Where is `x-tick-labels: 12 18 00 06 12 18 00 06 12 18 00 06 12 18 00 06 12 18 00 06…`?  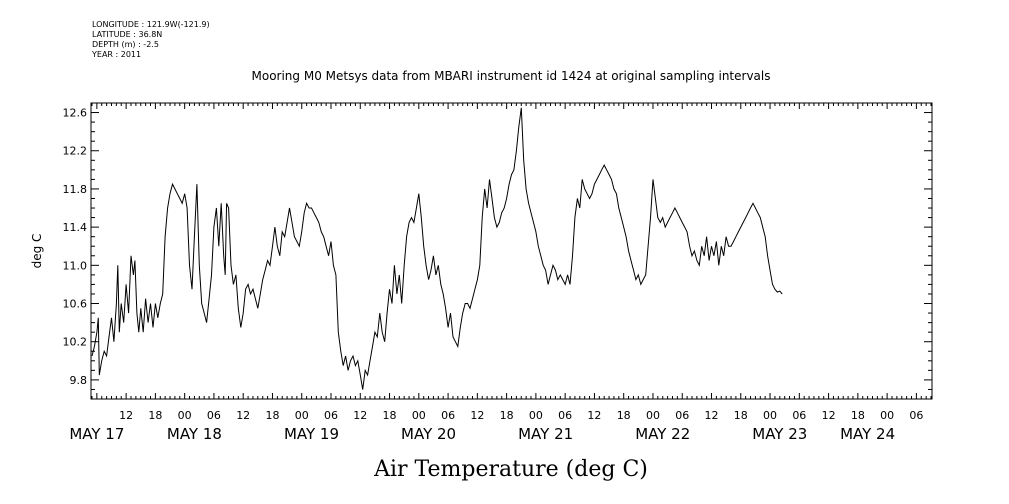 x-tick-labels: 12 18 00 06 12 18 00 06 12 18 00 06 12 18 00 06 12 18 00 06… is located at coordinates (521, 415).